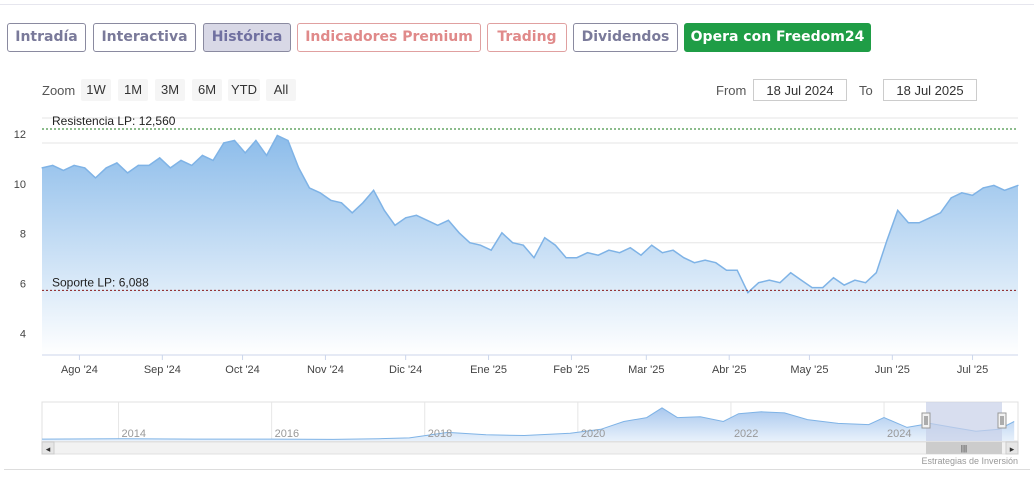 Image resolution: width=1034 pixels, height=482 pixels. Describe the element at coordinates (892, 370) in the screenshot. I see `x-tick-label: Jun '25` at that location.